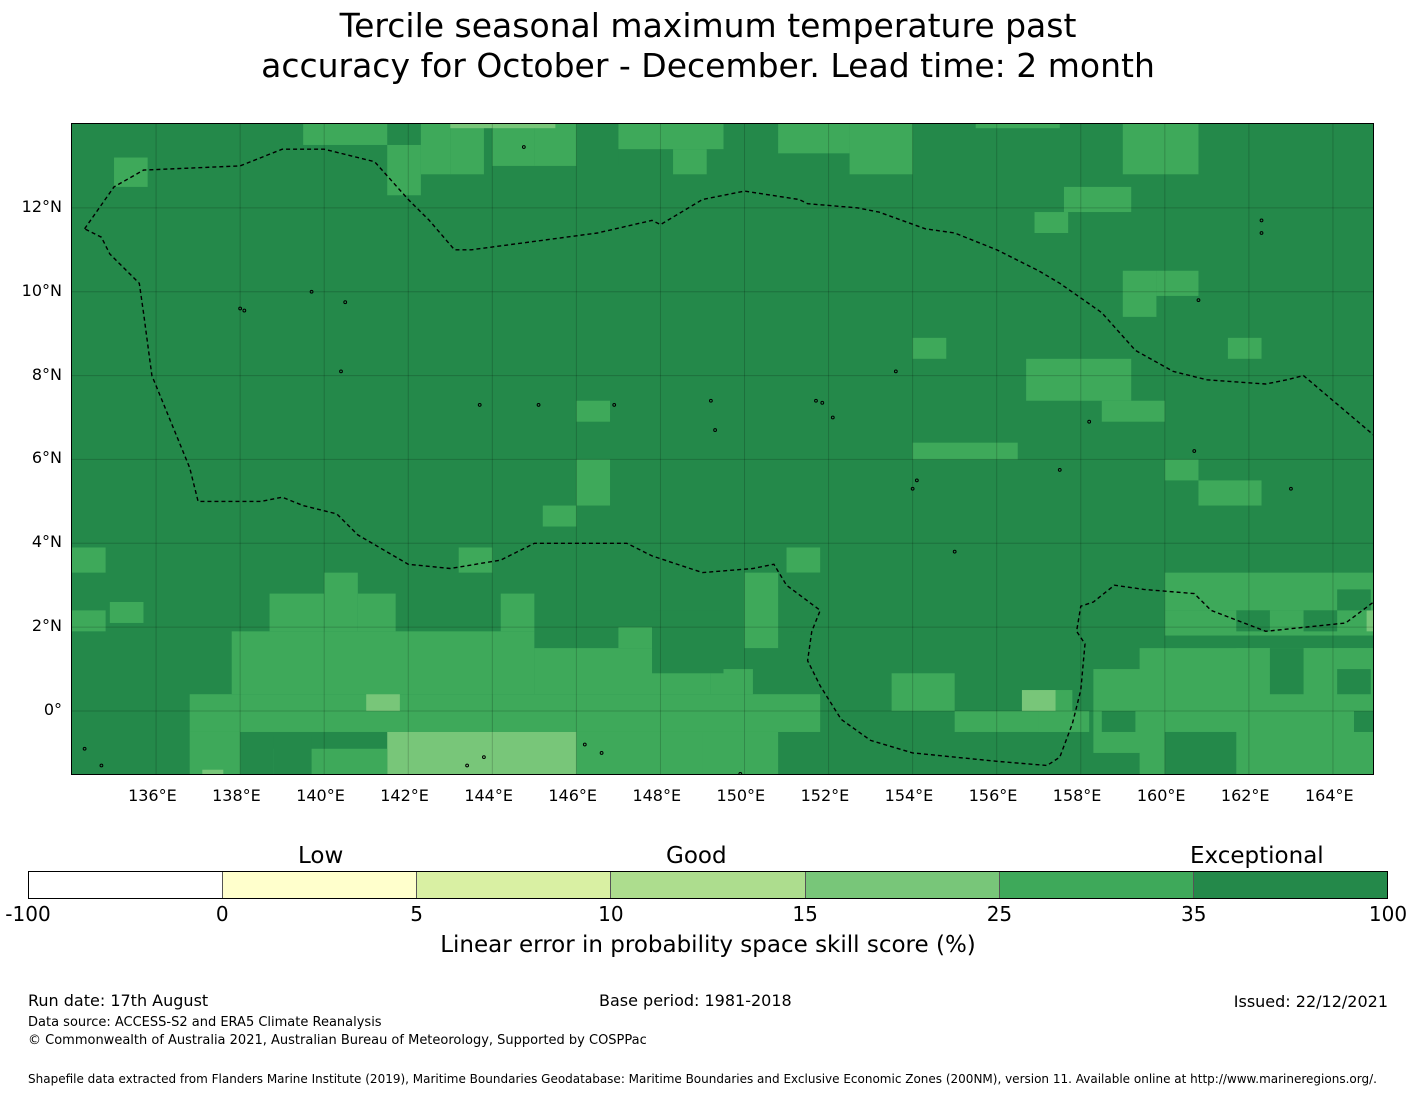 The width and height of the screenshot is (1416, 1095). What do you see at coordinates (696, 856) in the screenshot?
I see `colorbar-heading-good: Good` at bounding box center [696, 856].